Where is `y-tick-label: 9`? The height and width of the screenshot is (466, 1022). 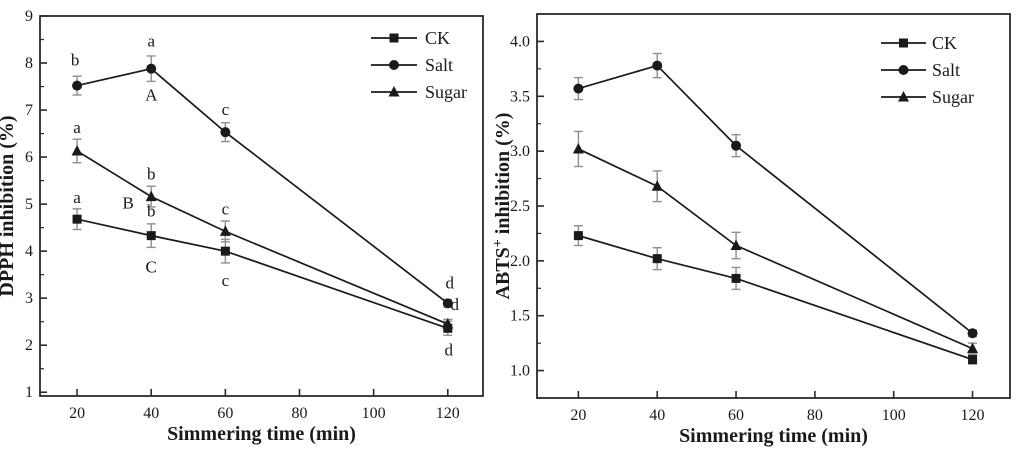 y-tick-label: 9 is located at coordinates (29, 16).